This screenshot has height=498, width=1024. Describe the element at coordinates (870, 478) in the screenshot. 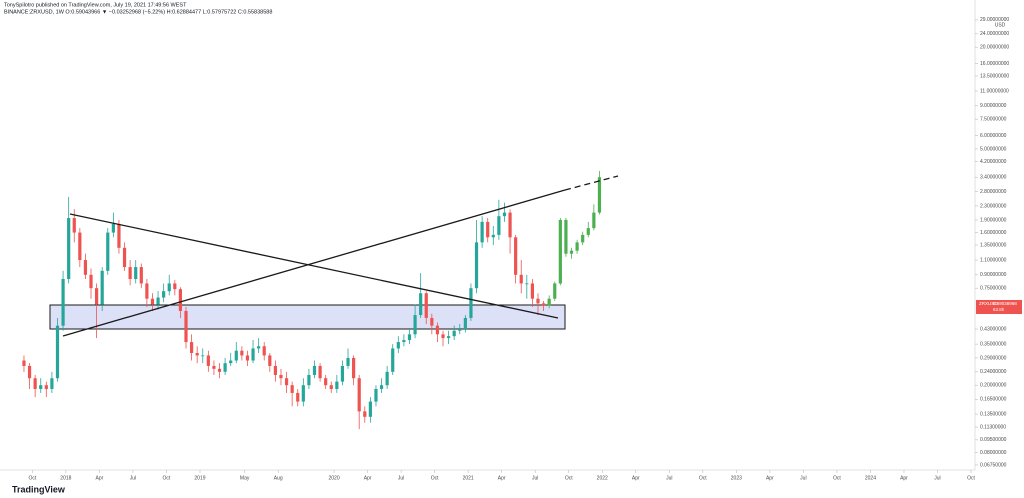

I see `x-tick-label: 2024` at that location.